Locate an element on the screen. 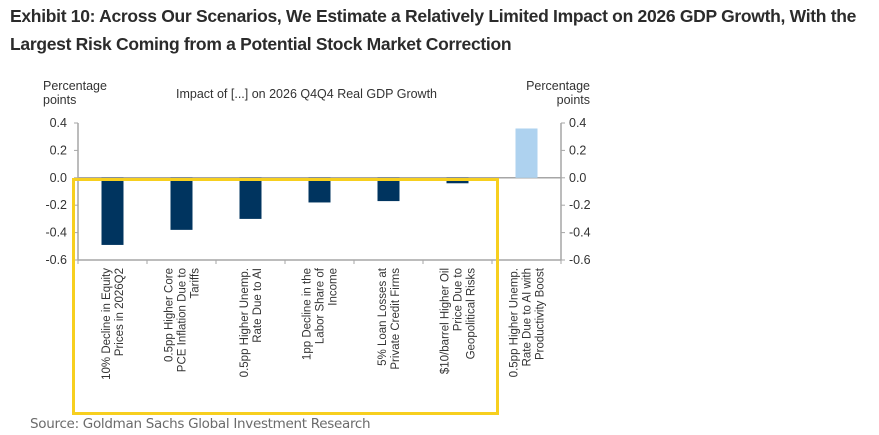  category-label-line: PCE Inflation Due to is located at coordinates (183, 320).